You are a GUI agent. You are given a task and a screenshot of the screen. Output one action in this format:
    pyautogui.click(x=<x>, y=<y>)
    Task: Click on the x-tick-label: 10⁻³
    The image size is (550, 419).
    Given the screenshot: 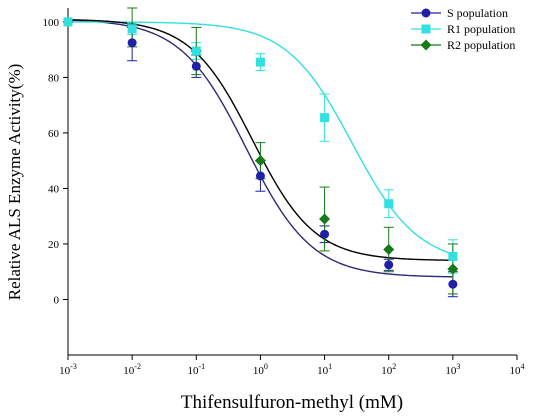 What is the action you would take?
    pyautogui.click(x=68, y=369)
    